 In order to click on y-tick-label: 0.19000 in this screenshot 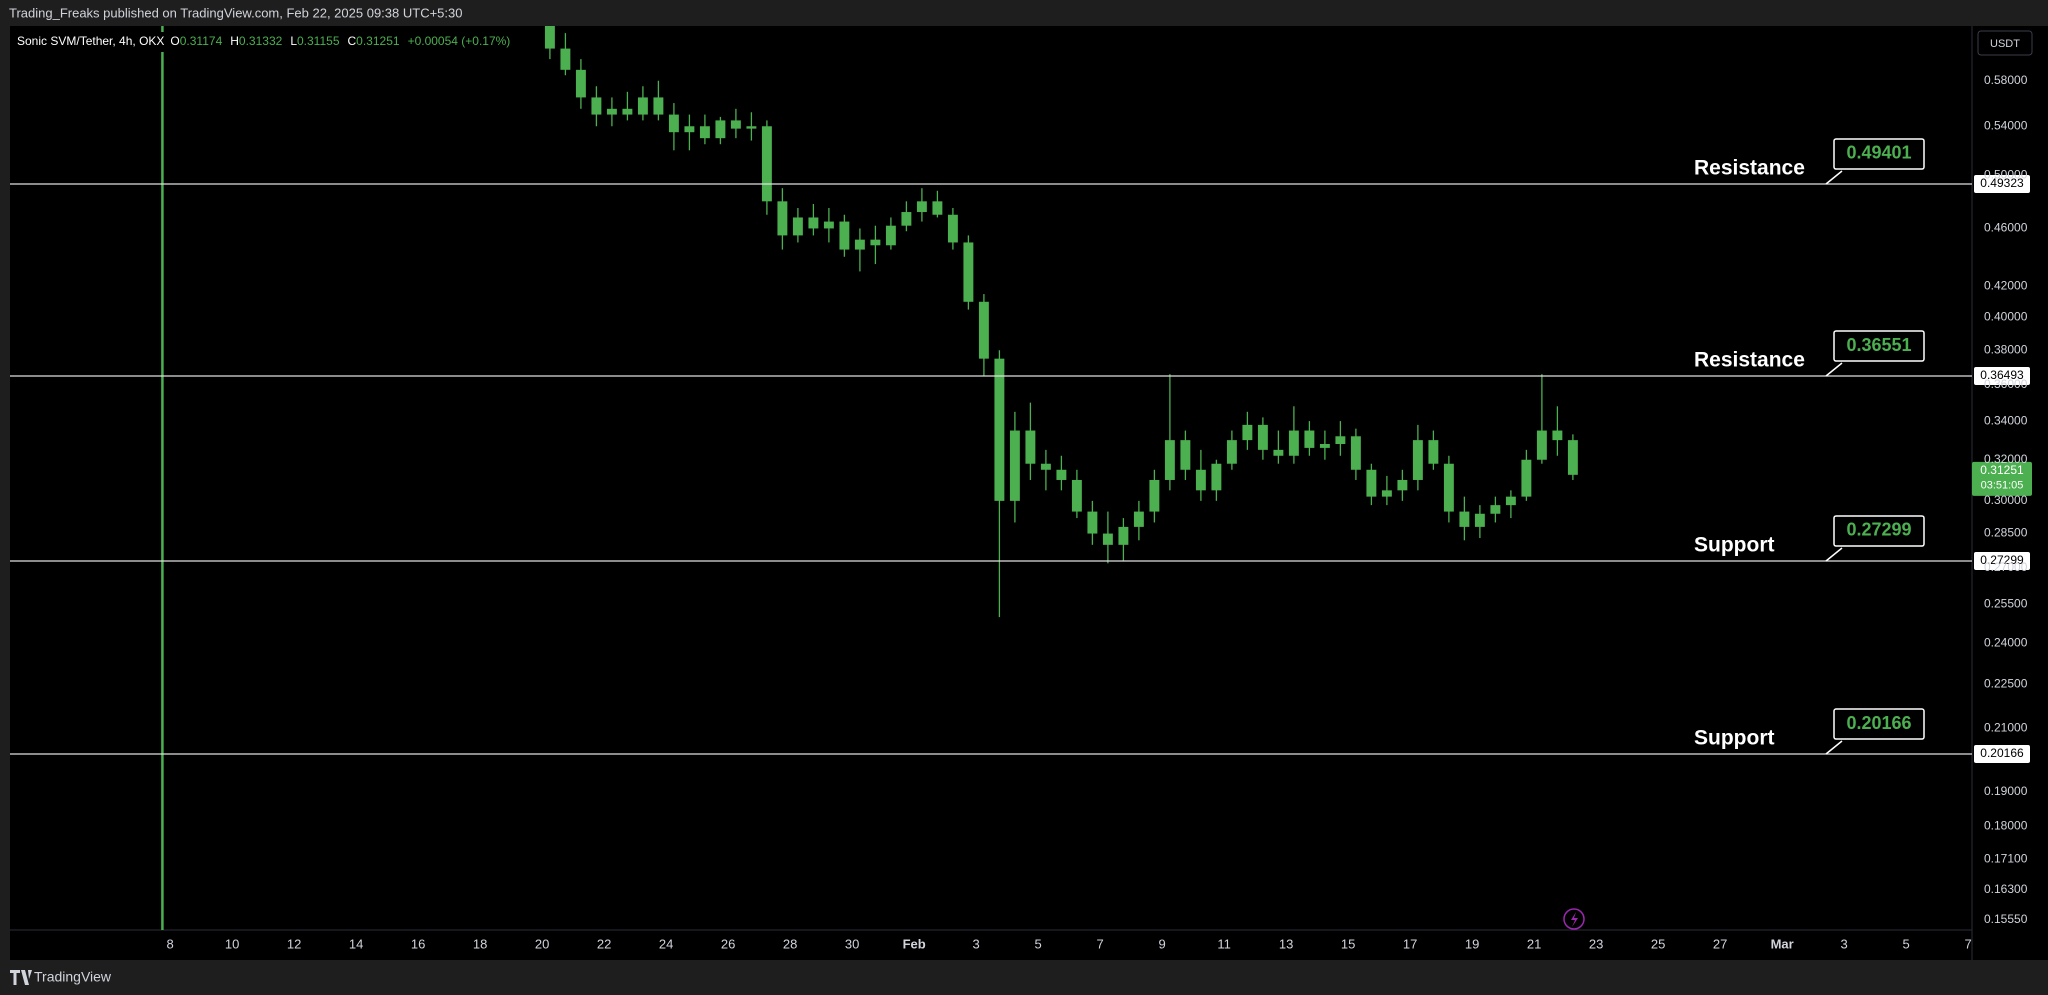, I will do `click(2006, 791)`.